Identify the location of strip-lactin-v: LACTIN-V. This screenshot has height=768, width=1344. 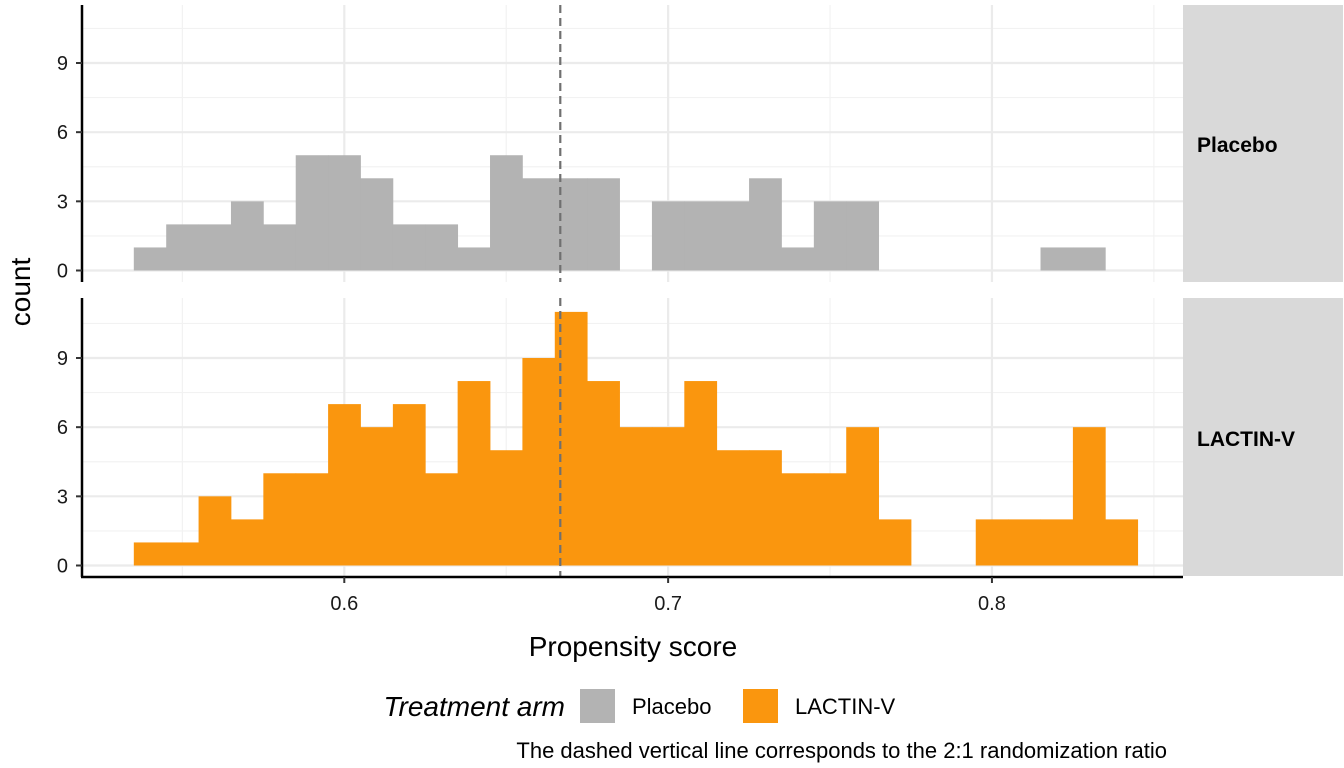
(1263, 437).